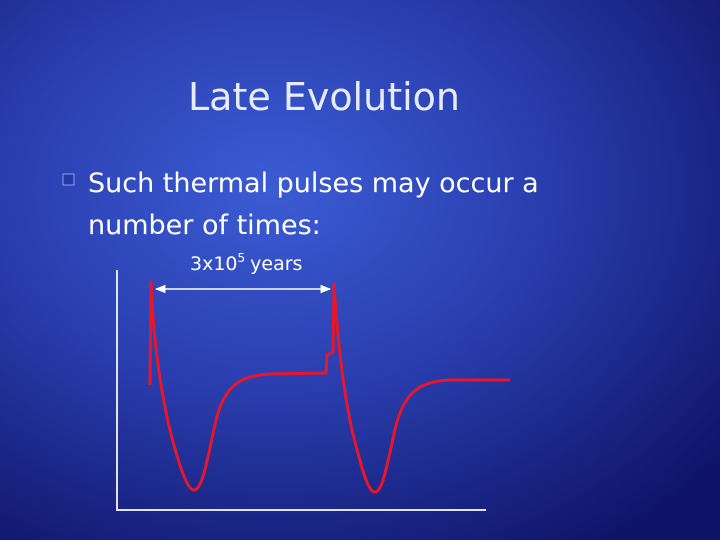  I want to click on annotation: 3x105 years, so click(246, 263).